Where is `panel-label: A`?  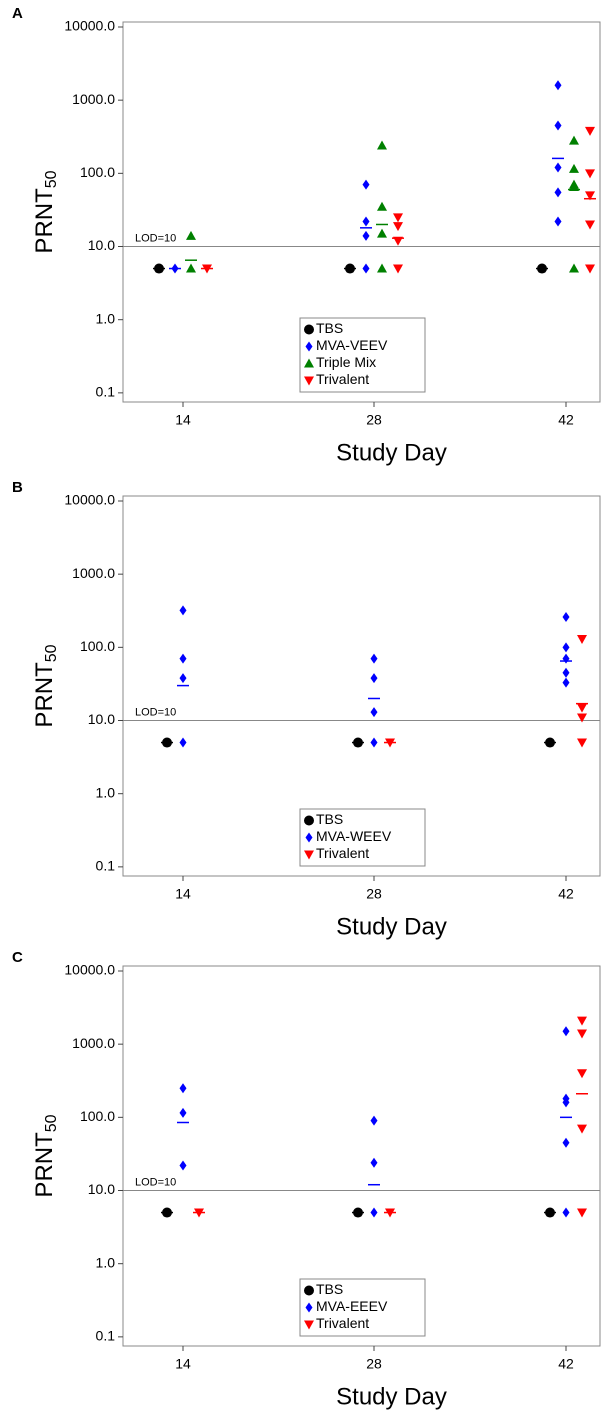
panel-label: A is located at coordinates (17, 13).